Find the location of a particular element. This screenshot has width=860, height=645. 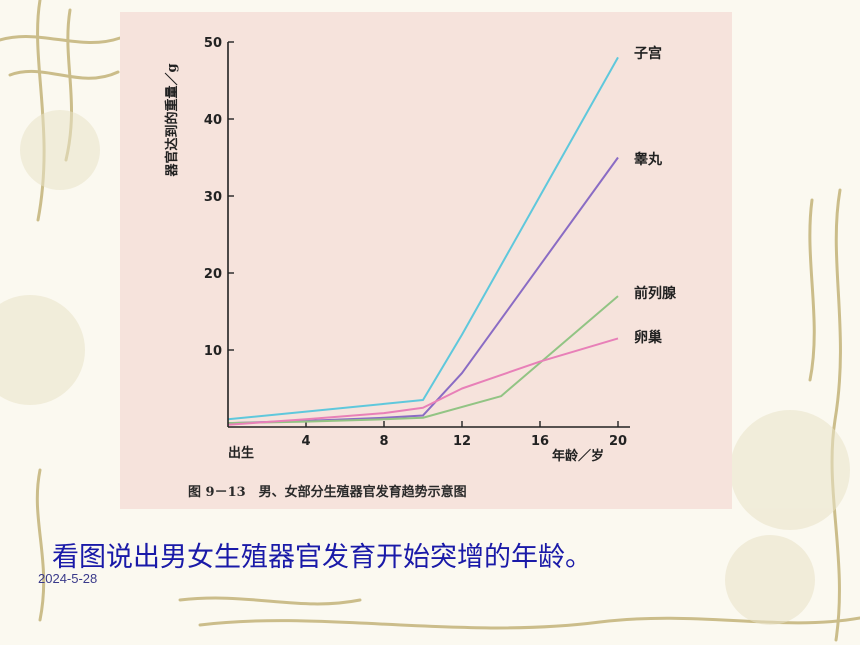

x-tick-label: 12 is located at coordinates (462, 441).